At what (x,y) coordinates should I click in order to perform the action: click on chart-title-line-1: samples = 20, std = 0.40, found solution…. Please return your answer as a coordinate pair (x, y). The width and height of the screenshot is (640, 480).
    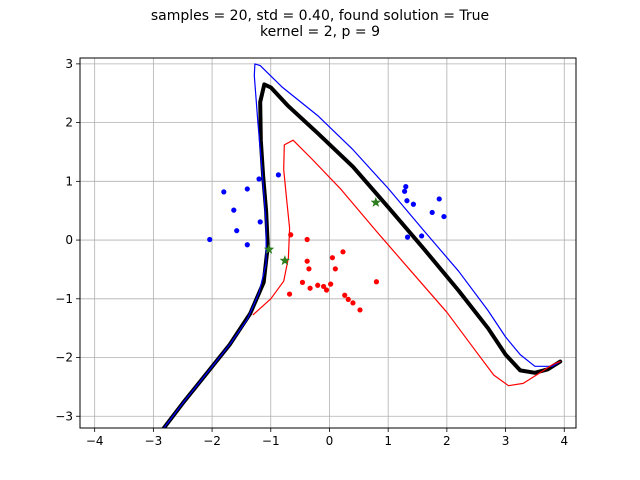
    Looking at the image, I should click on (320, 16).